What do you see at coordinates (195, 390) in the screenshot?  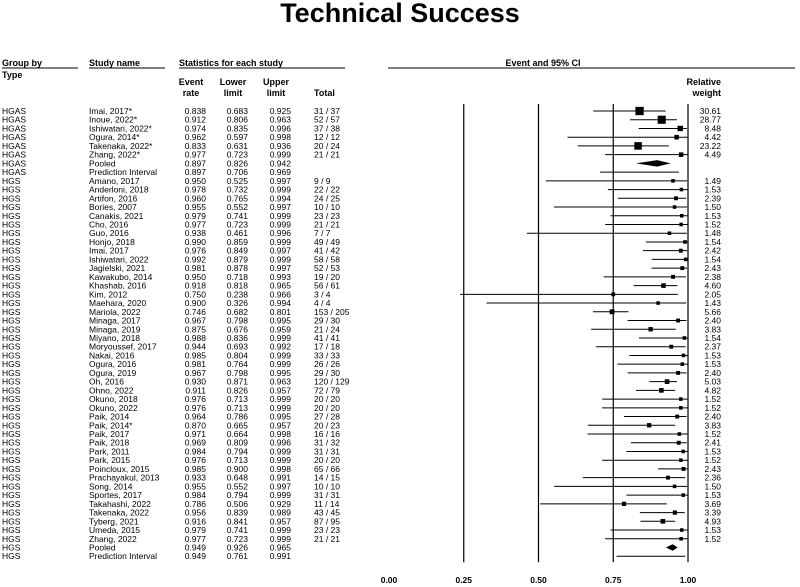 I see `event-rate-cell: 0.911` at bounding box center [195, 390].